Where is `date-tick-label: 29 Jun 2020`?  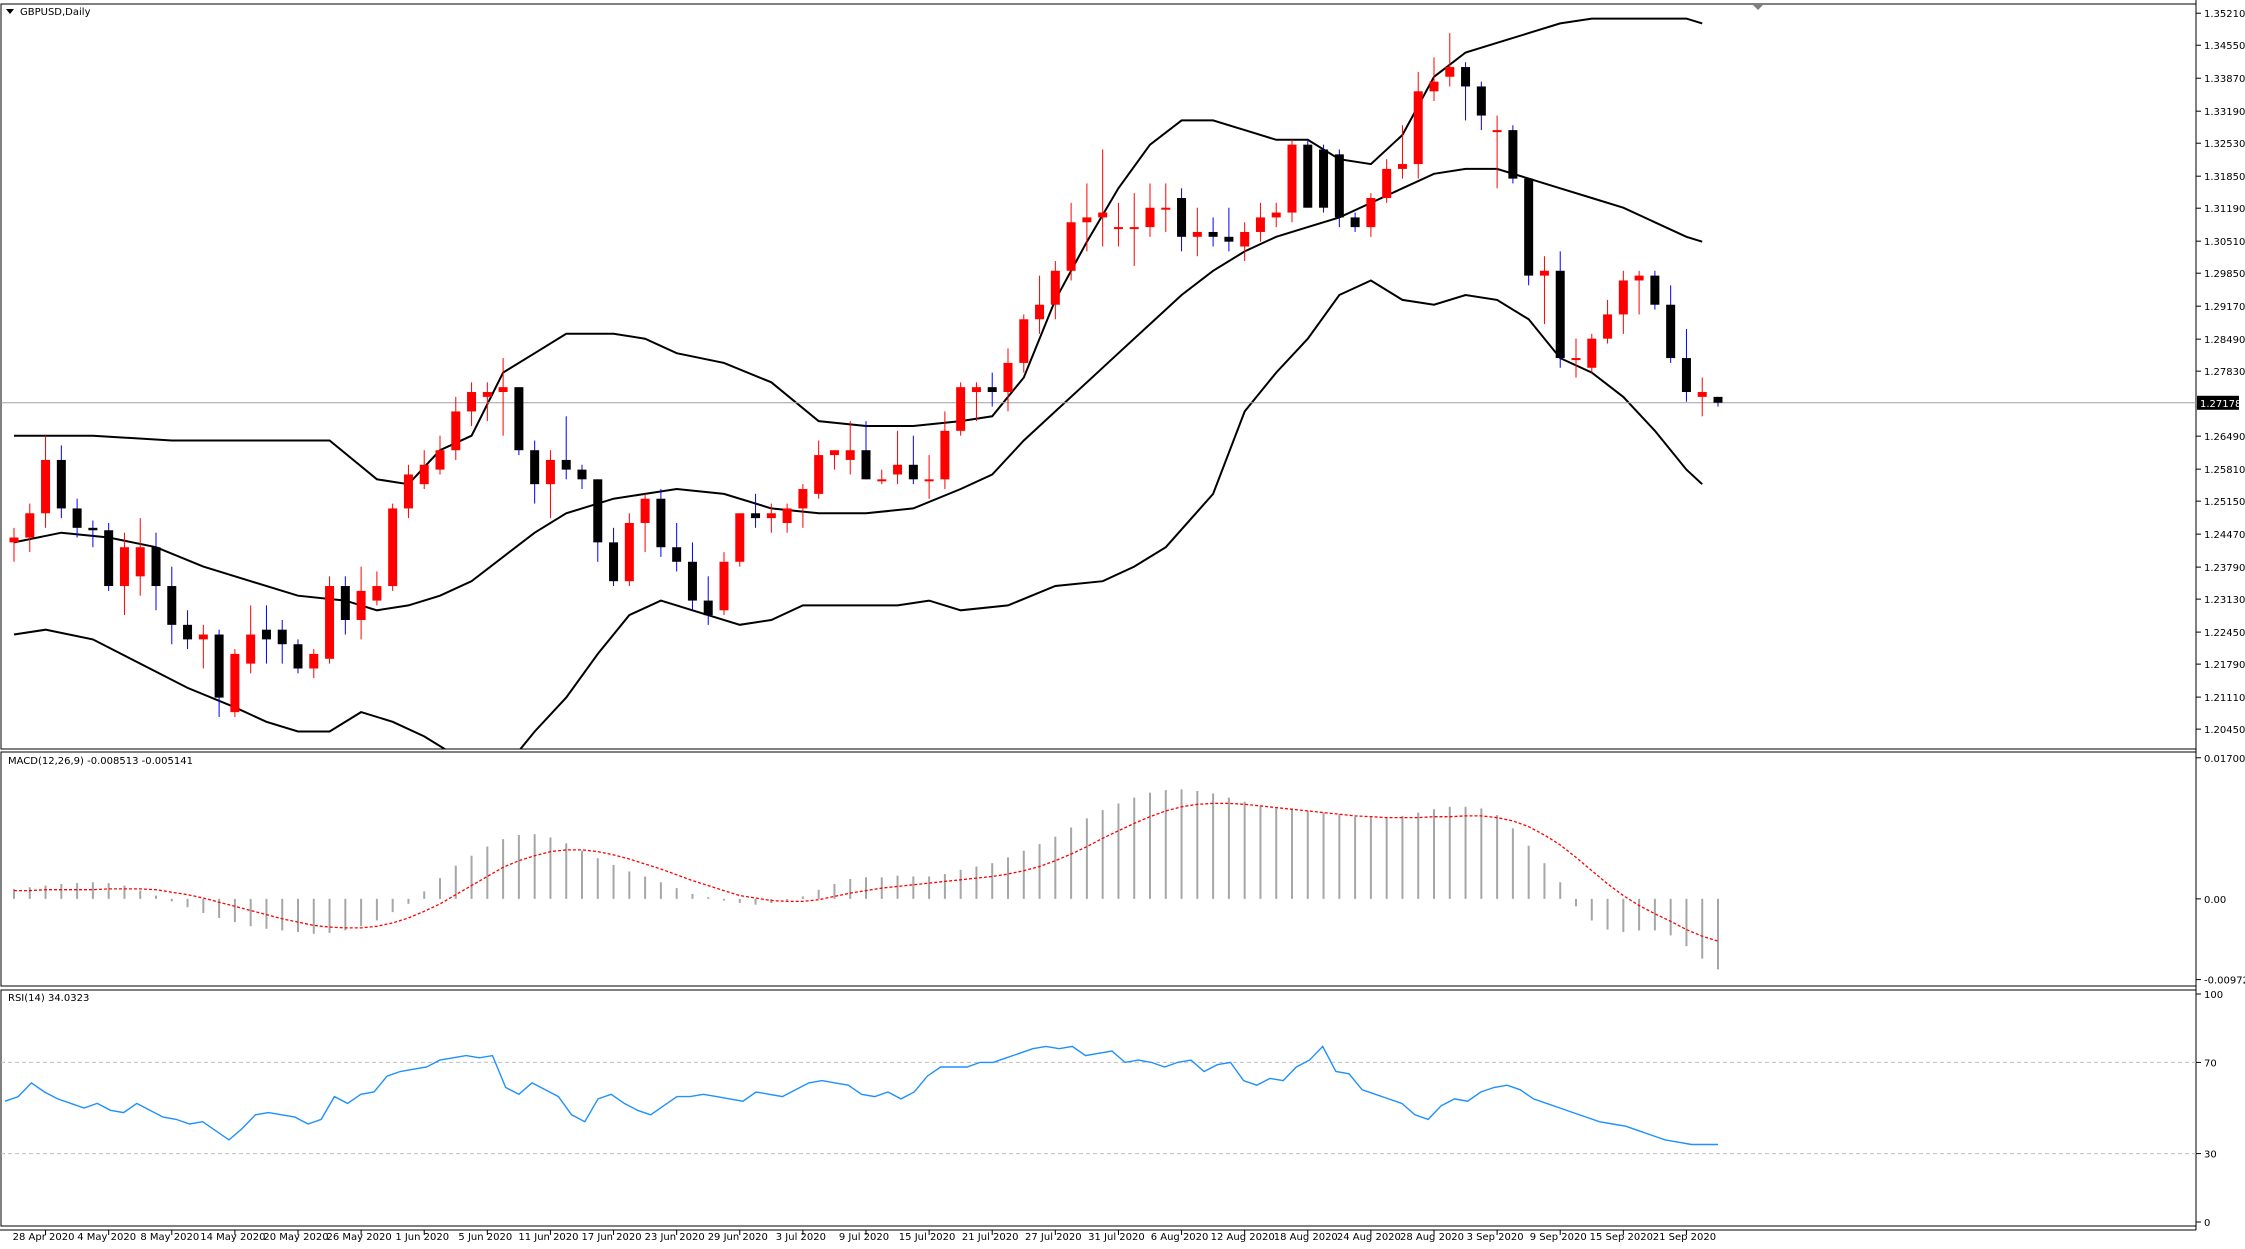
date-tick-label: 29 Jun 2020 is located at coordinates (738, 1237).